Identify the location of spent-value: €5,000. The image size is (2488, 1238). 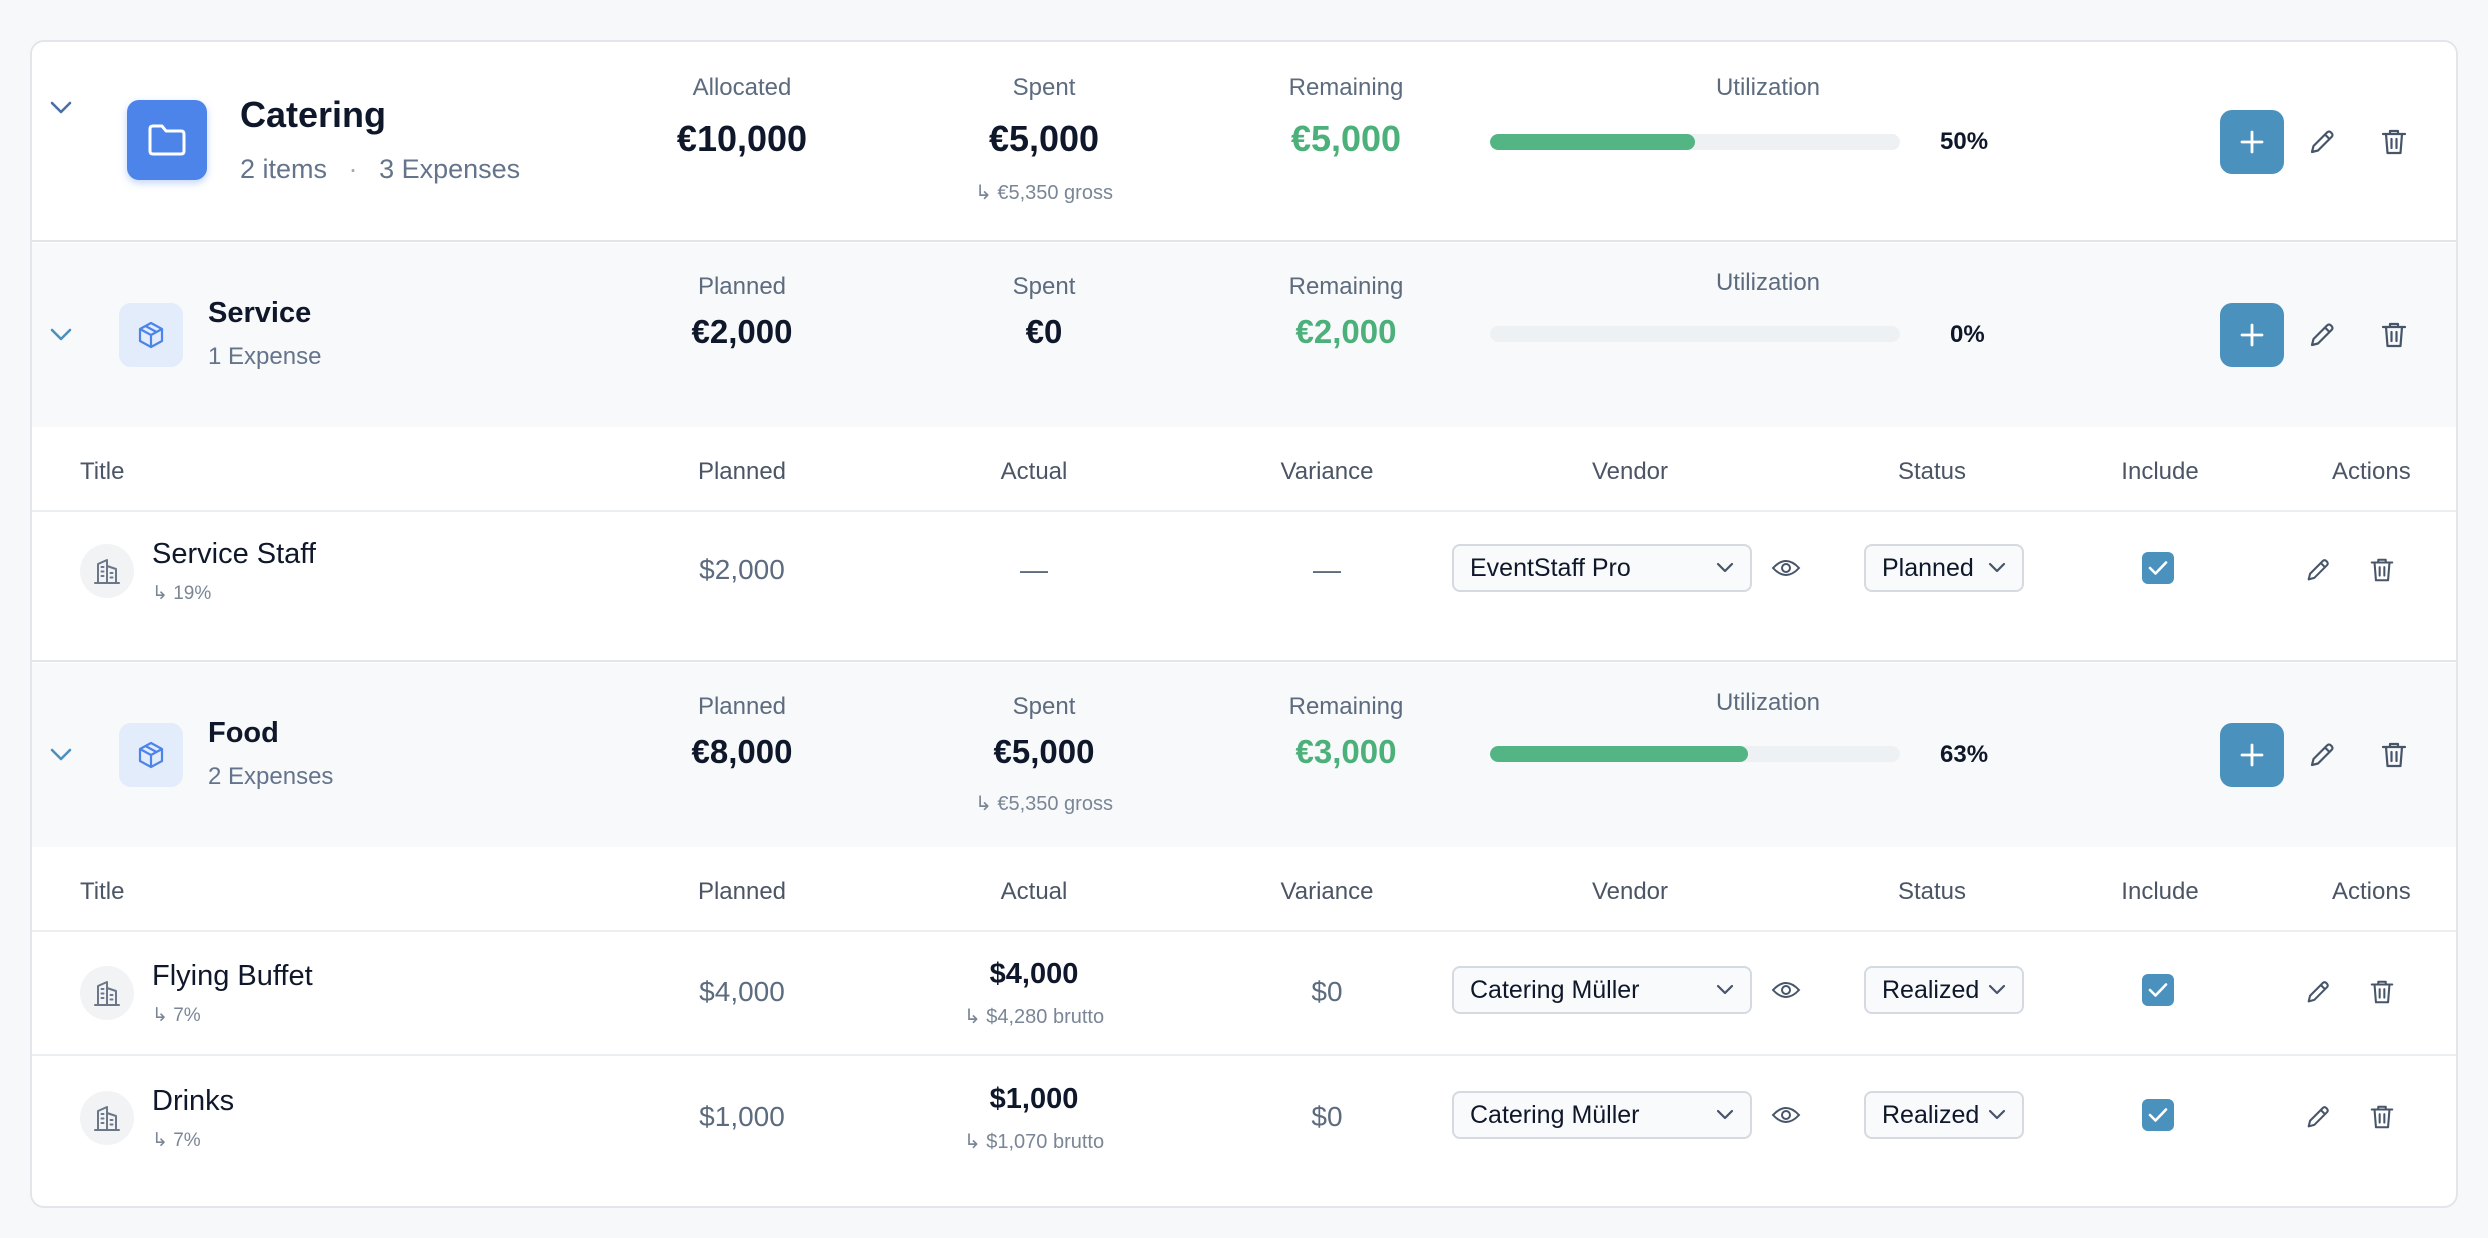
(1044, 751).